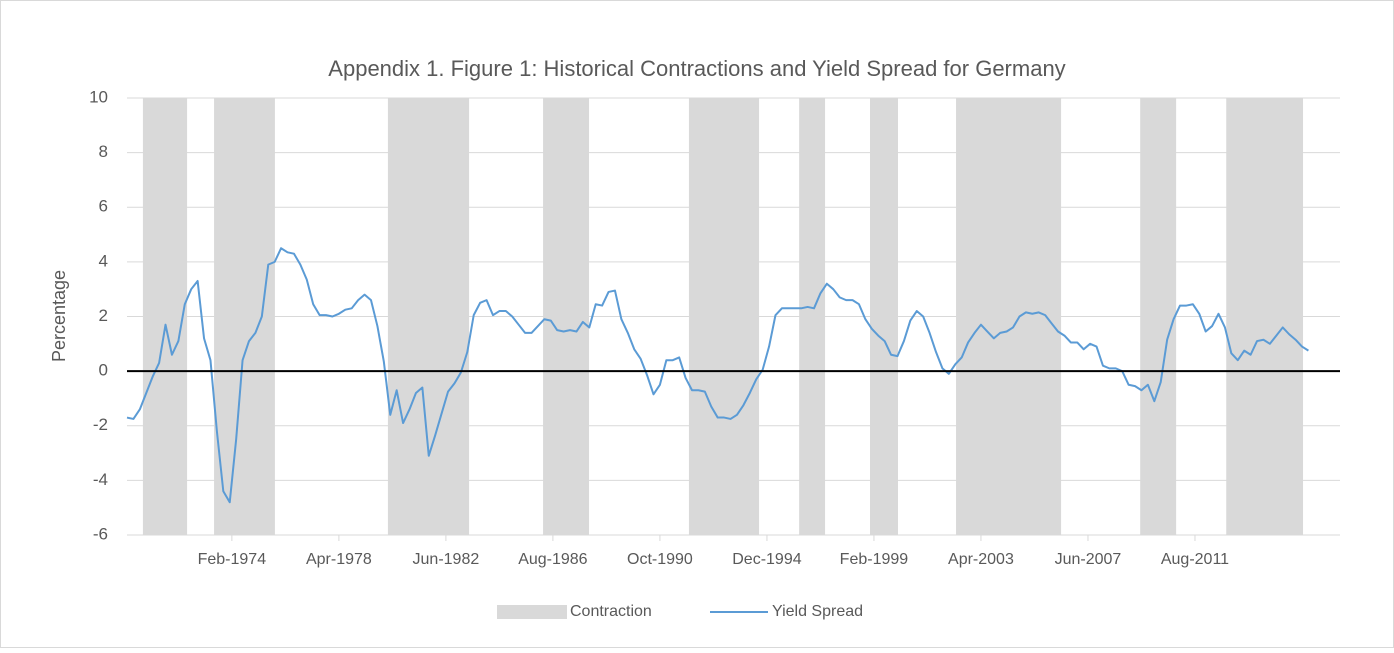 The image size is (1394, 653). Describe the element at coordinates (446, 559) in the screenshot. I see `x-tick-label: Jun-1982` at that location.